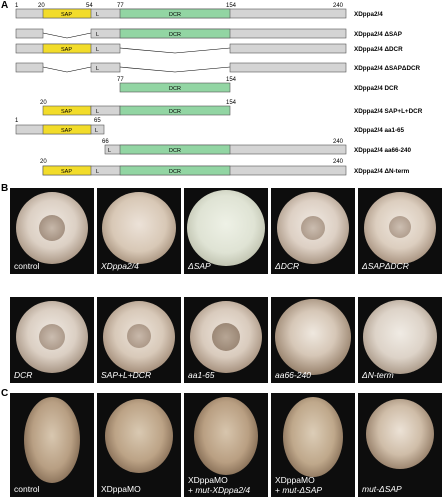  Describe the element at coordinates (66, 15) in the screenshot. I see `sap-label: SAP` at that location.